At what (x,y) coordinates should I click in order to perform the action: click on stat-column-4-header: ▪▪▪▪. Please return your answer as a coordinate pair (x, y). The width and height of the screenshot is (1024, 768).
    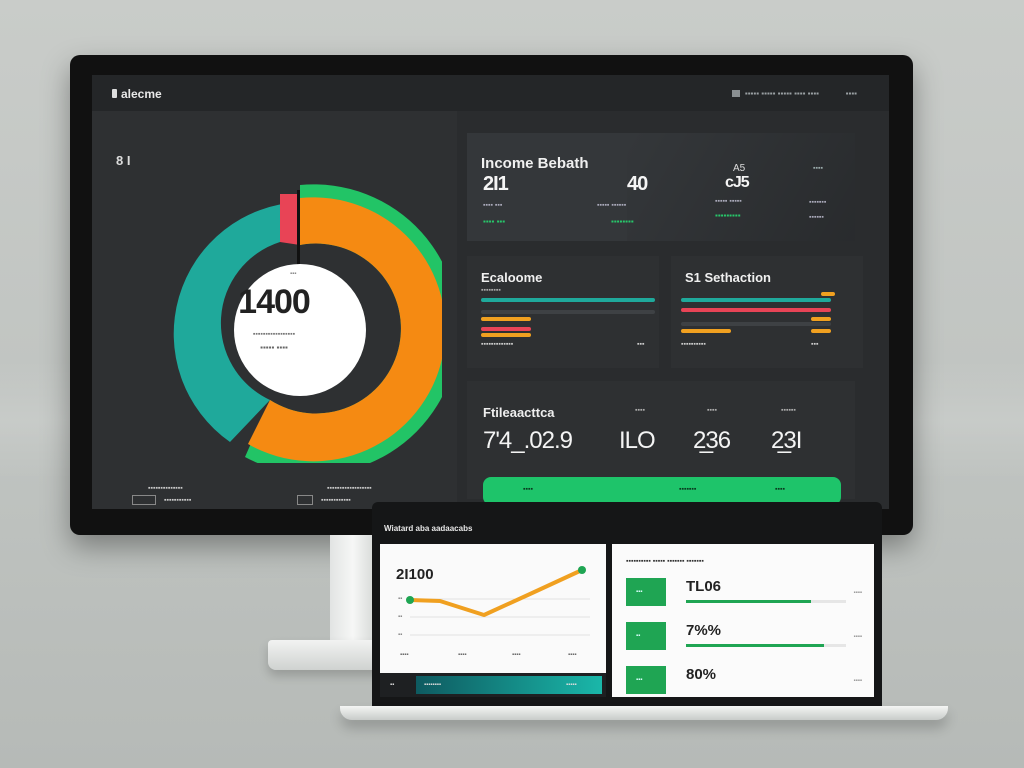
    Looking at the image, I should click on (818, 168).